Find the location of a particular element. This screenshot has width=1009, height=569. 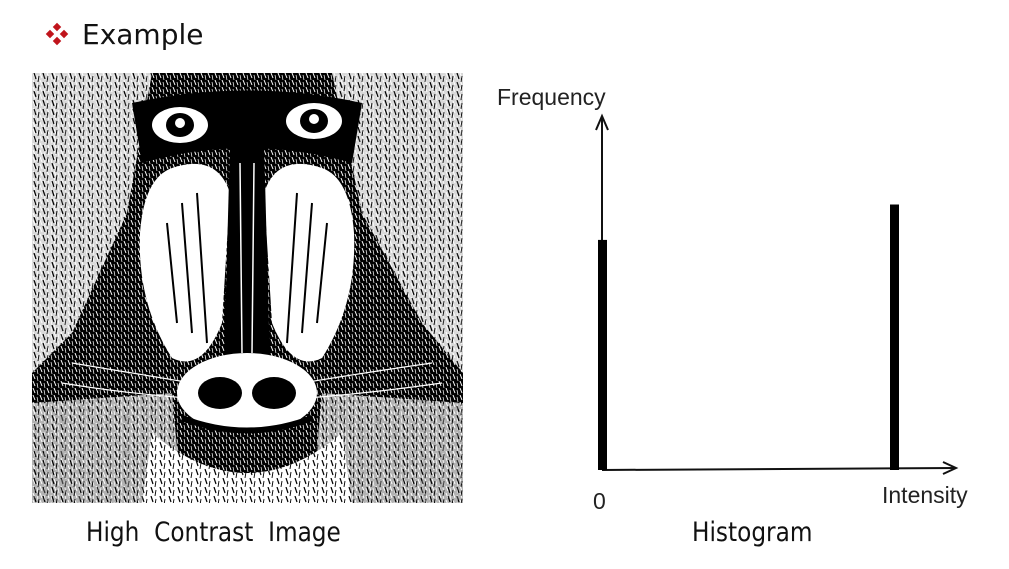

slide-heading-row: Example is located at coordinates (124, 34).